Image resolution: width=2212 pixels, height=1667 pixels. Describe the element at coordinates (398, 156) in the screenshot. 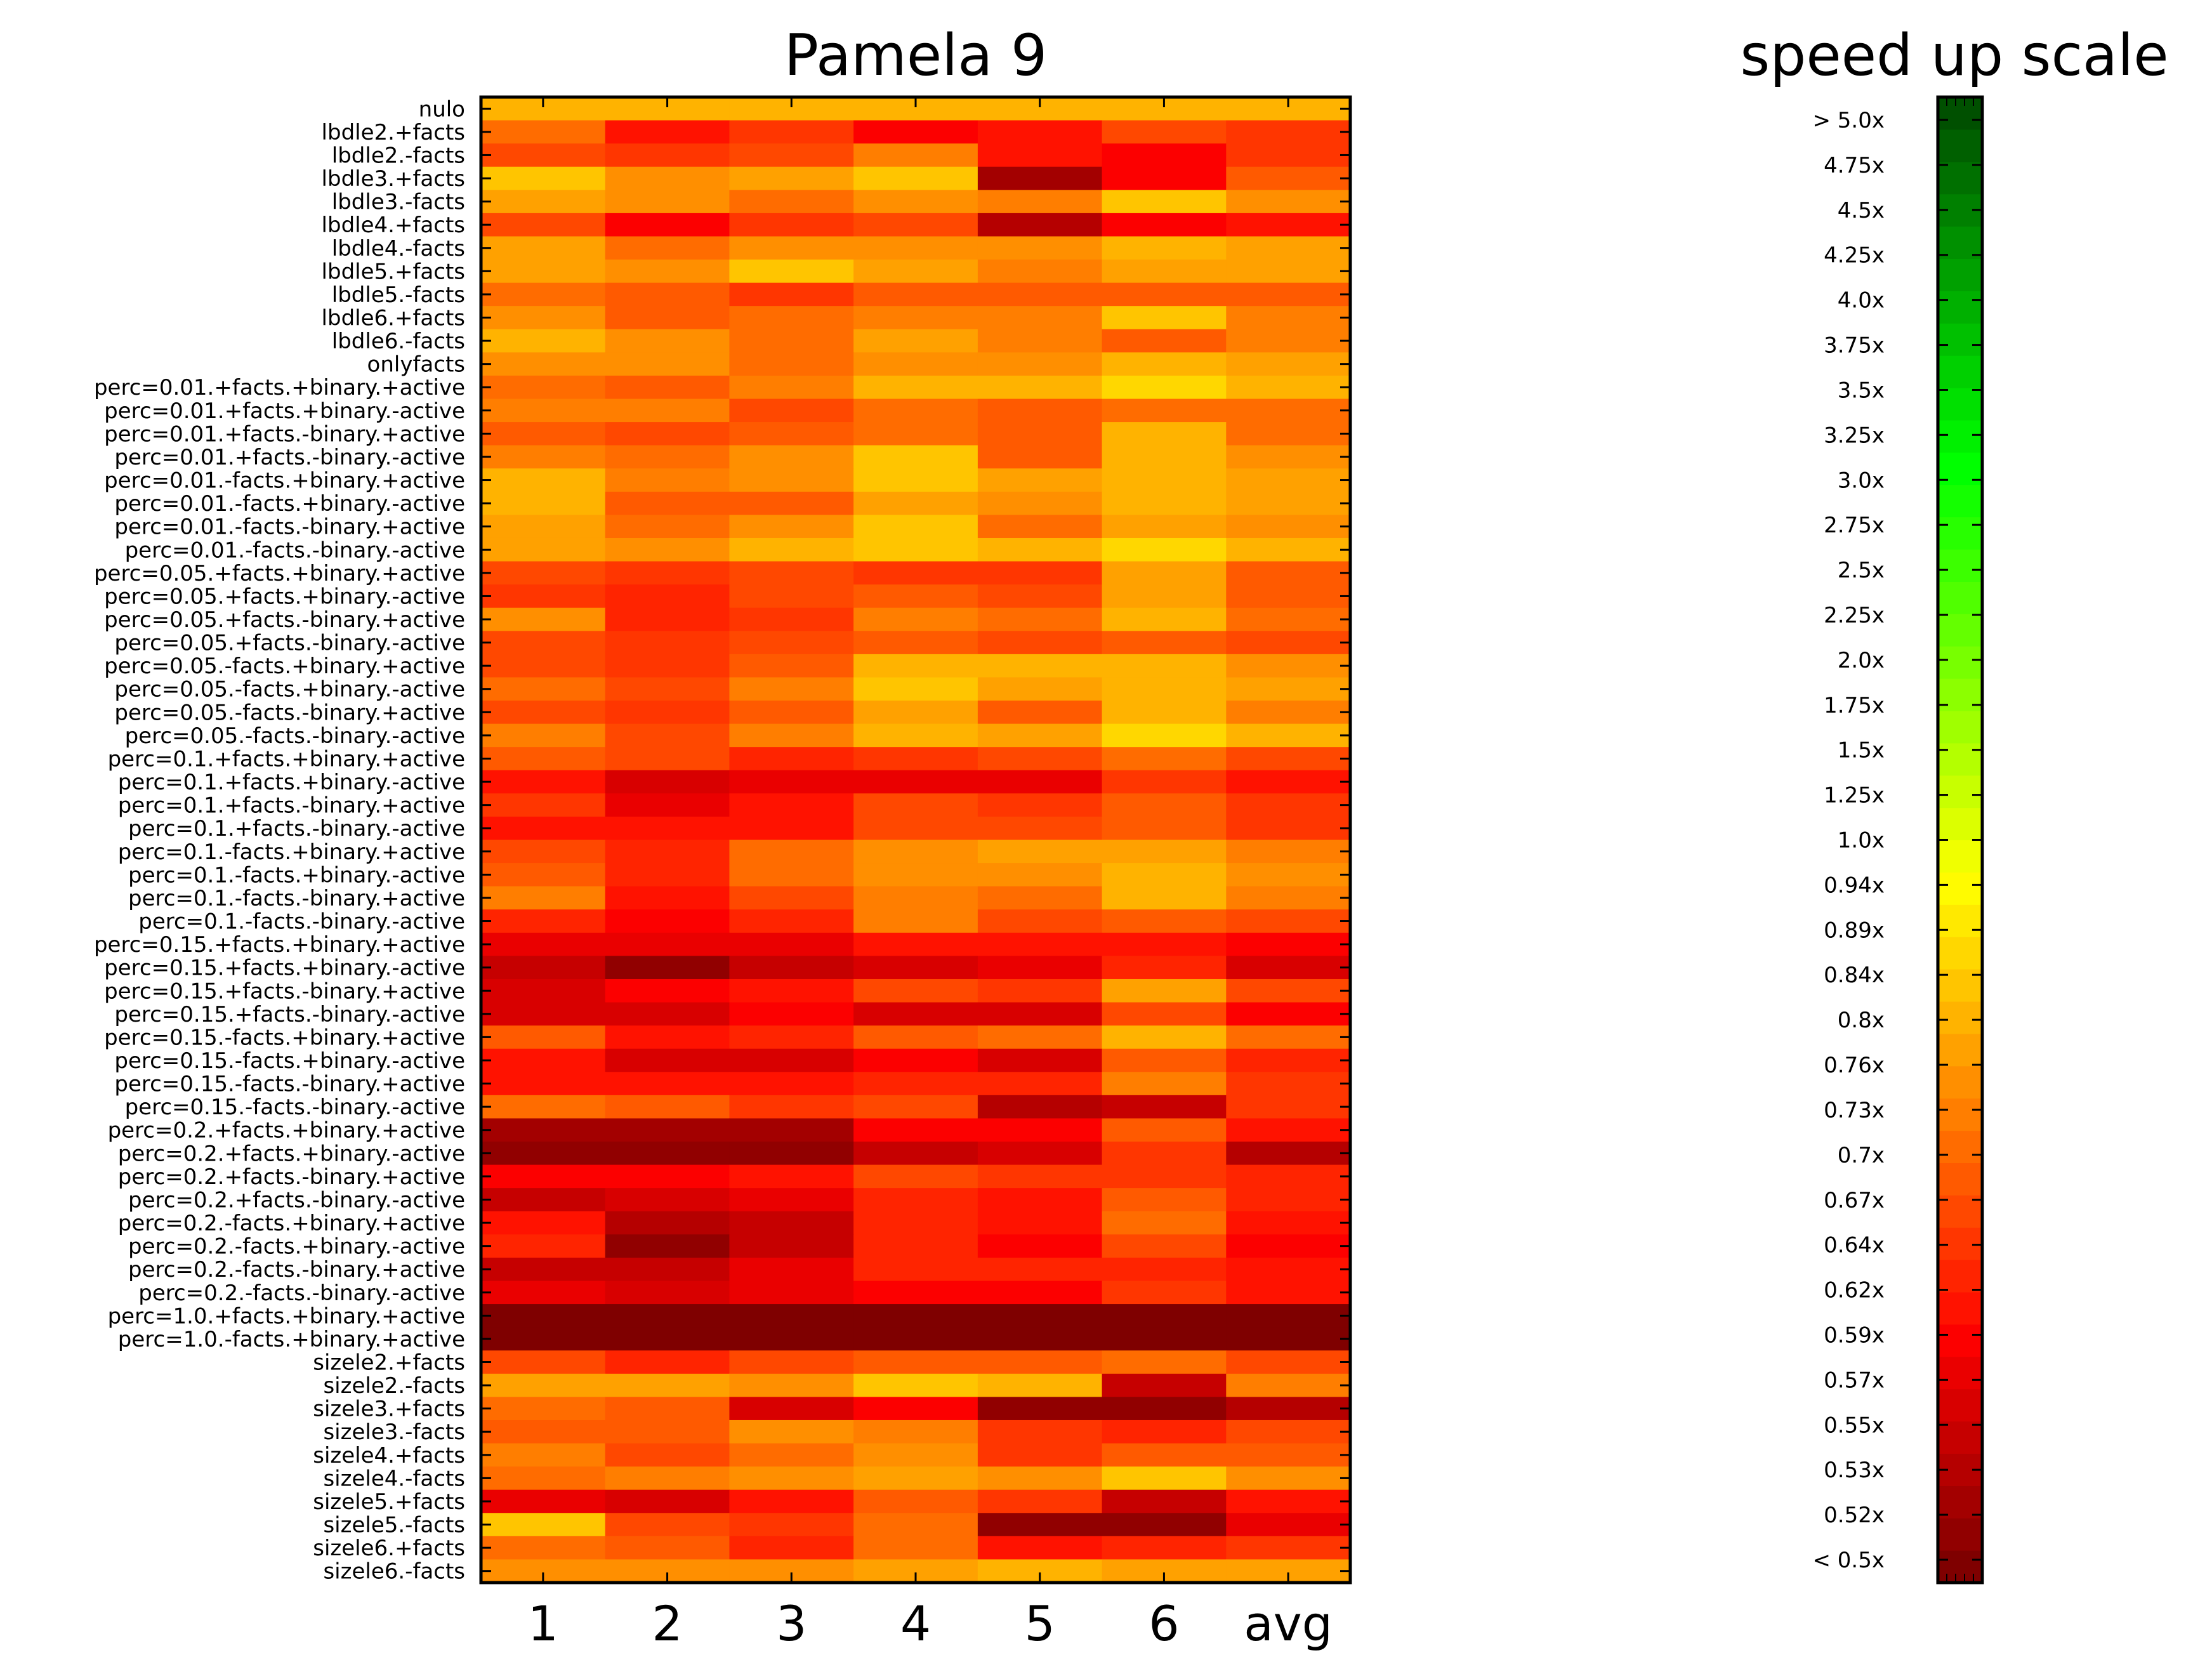

I see `y-tick-label: lbdle2.-facts` at that location.